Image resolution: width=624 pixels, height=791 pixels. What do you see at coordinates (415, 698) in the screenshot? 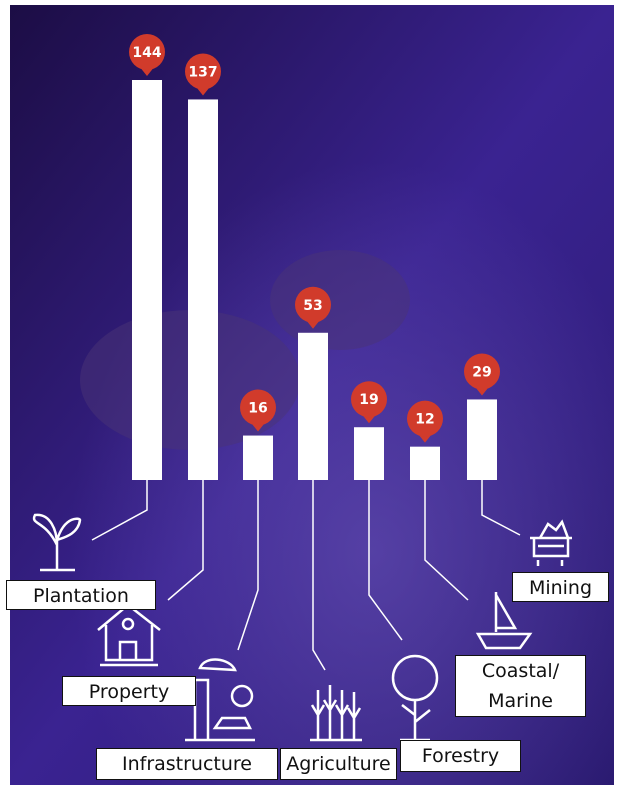
I see `forestry-icon` at bounding box center [415, 698].